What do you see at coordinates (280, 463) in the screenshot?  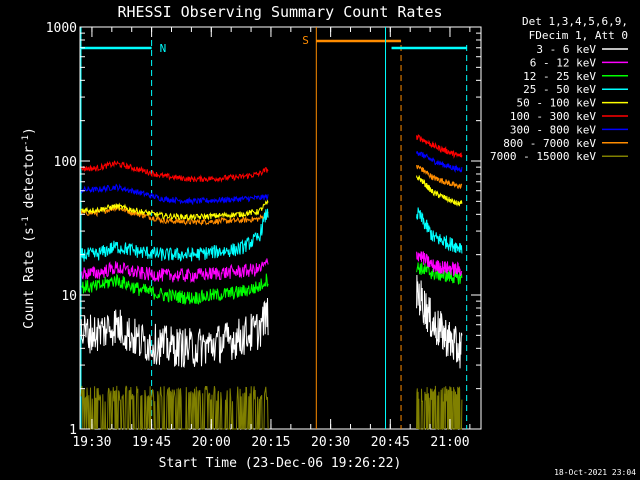 I see `x-axis-label: Start Time (23-Dec-06 19:26:22)` at bounding box center [280, 463].